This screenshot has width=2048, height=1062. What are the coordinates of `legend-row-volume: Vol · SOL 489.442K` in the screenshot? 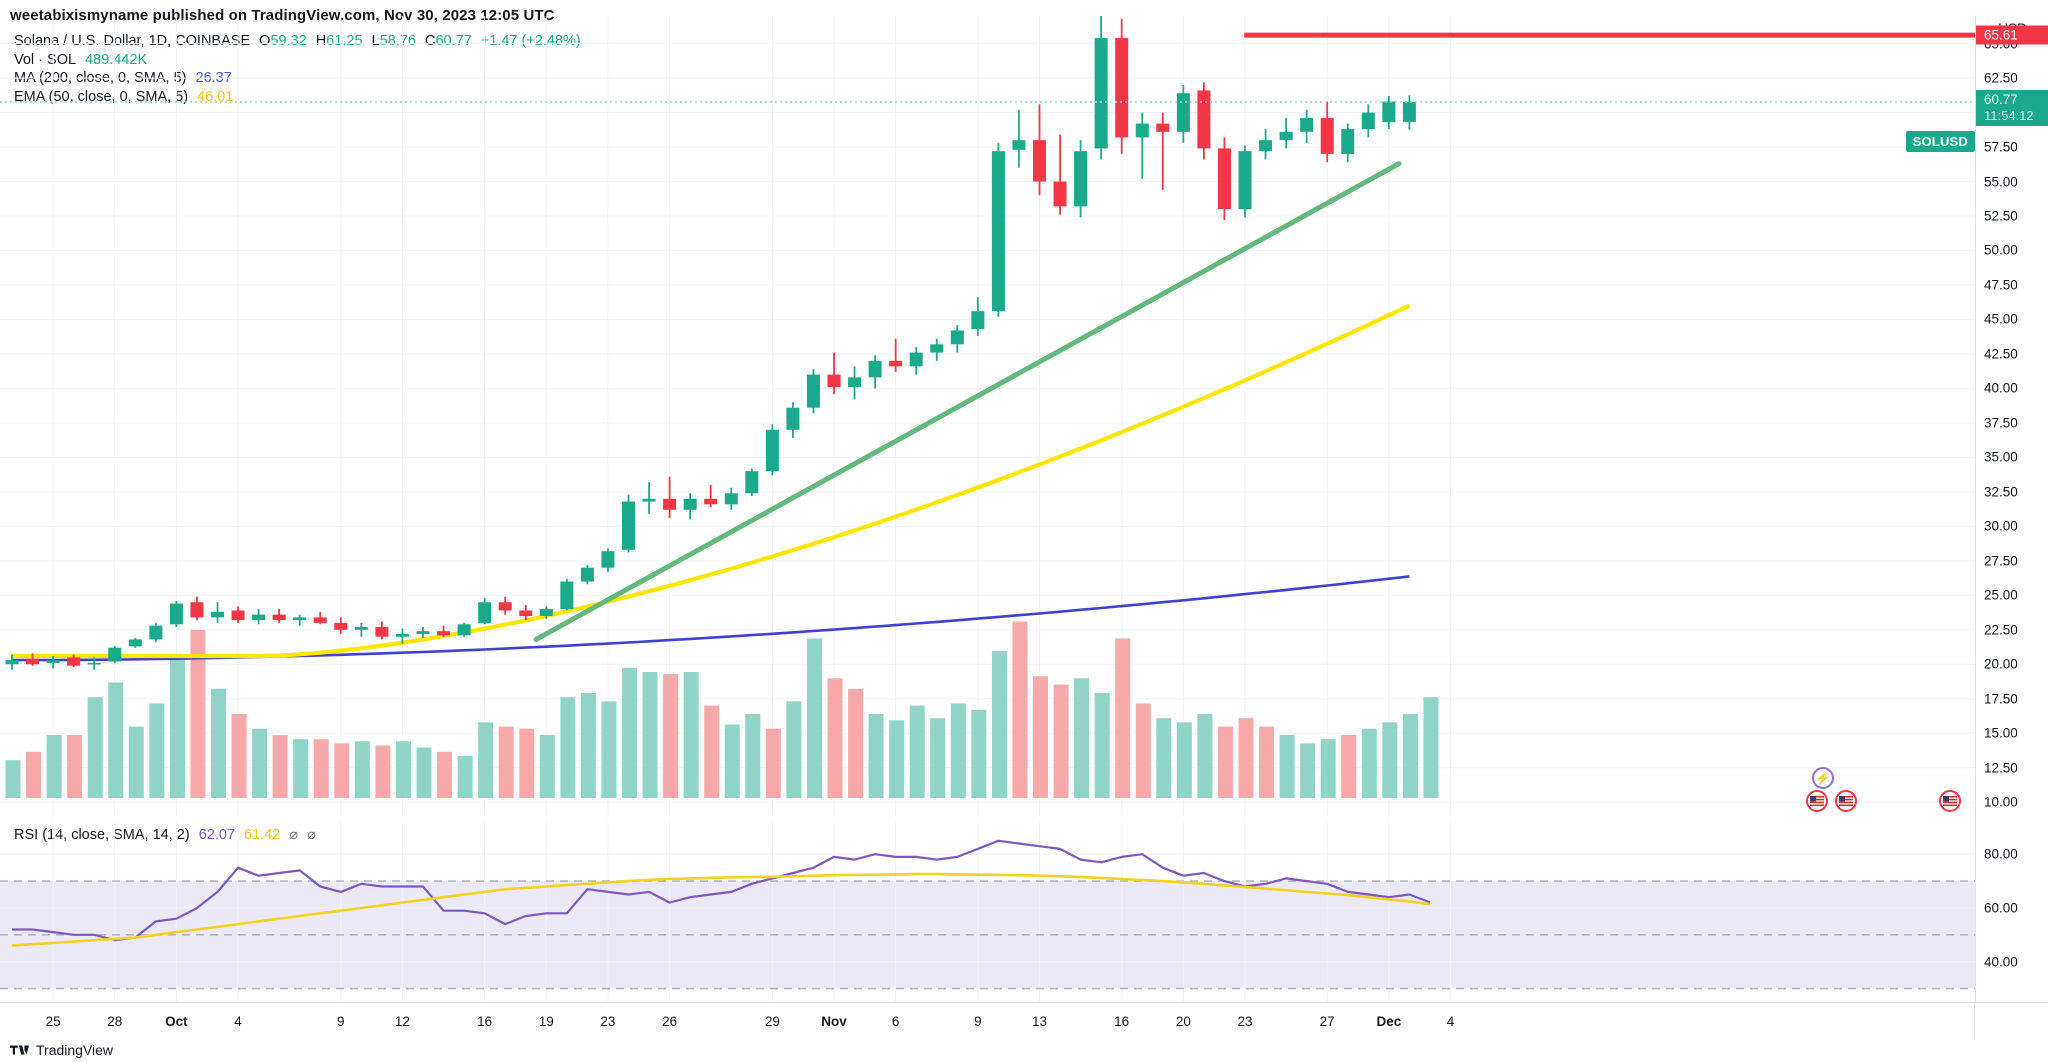 It's located at (297, 60).